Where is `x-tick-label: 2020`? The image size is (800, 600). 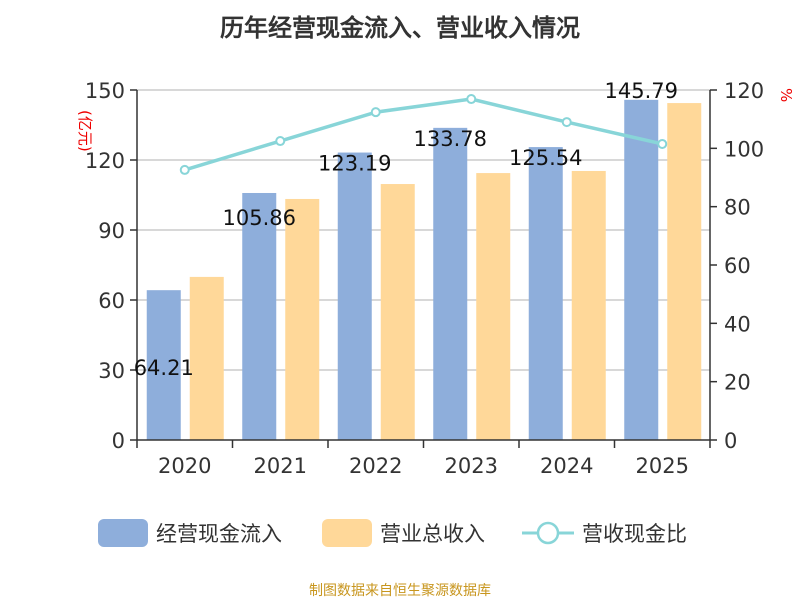
x-tick-label: 2020 is located at coordinates (184, 466).